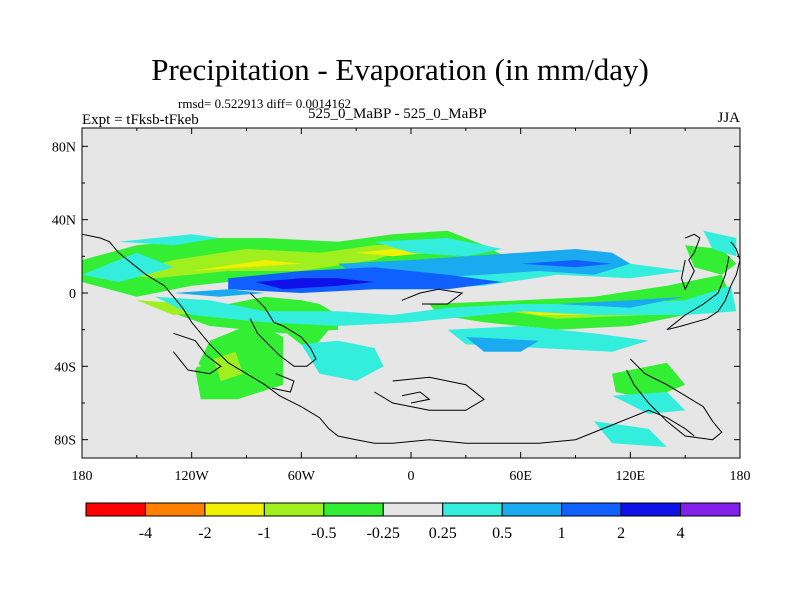  I want to click on season-label: JJA, so click(728, 118).